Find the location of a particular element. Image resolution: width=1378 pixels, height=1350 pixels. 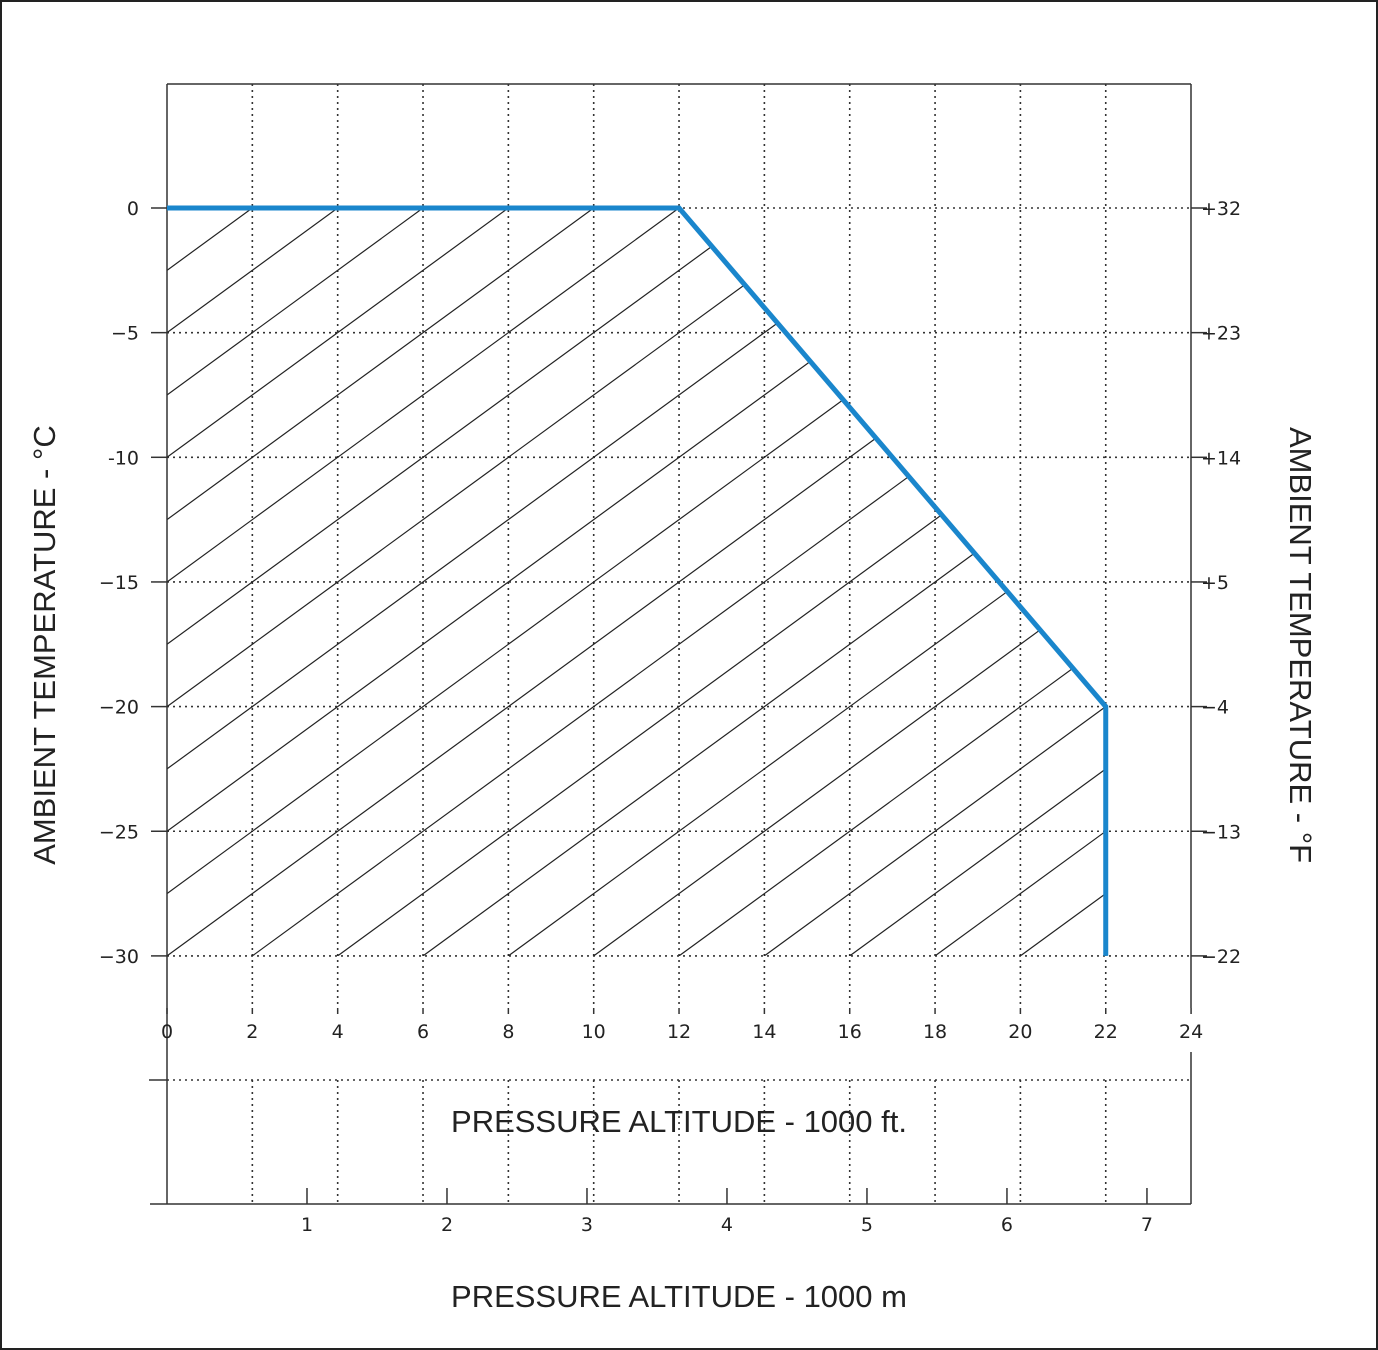

tick-label-y-f: +32 is located at coordinates (1221, 209).